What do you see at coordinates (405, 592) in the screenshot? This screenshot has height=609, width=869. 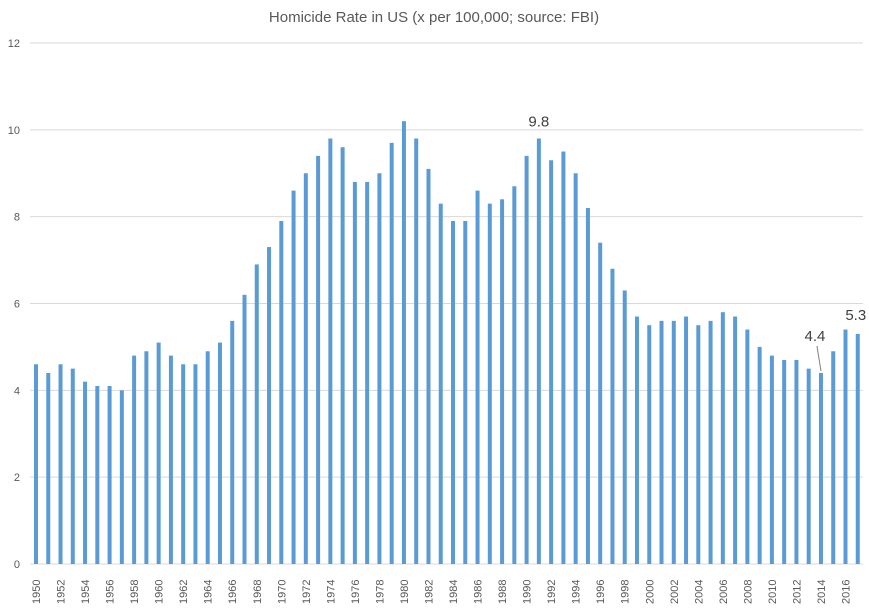 I see `x-tick-label: 1980` at bounding box center [405, 592].